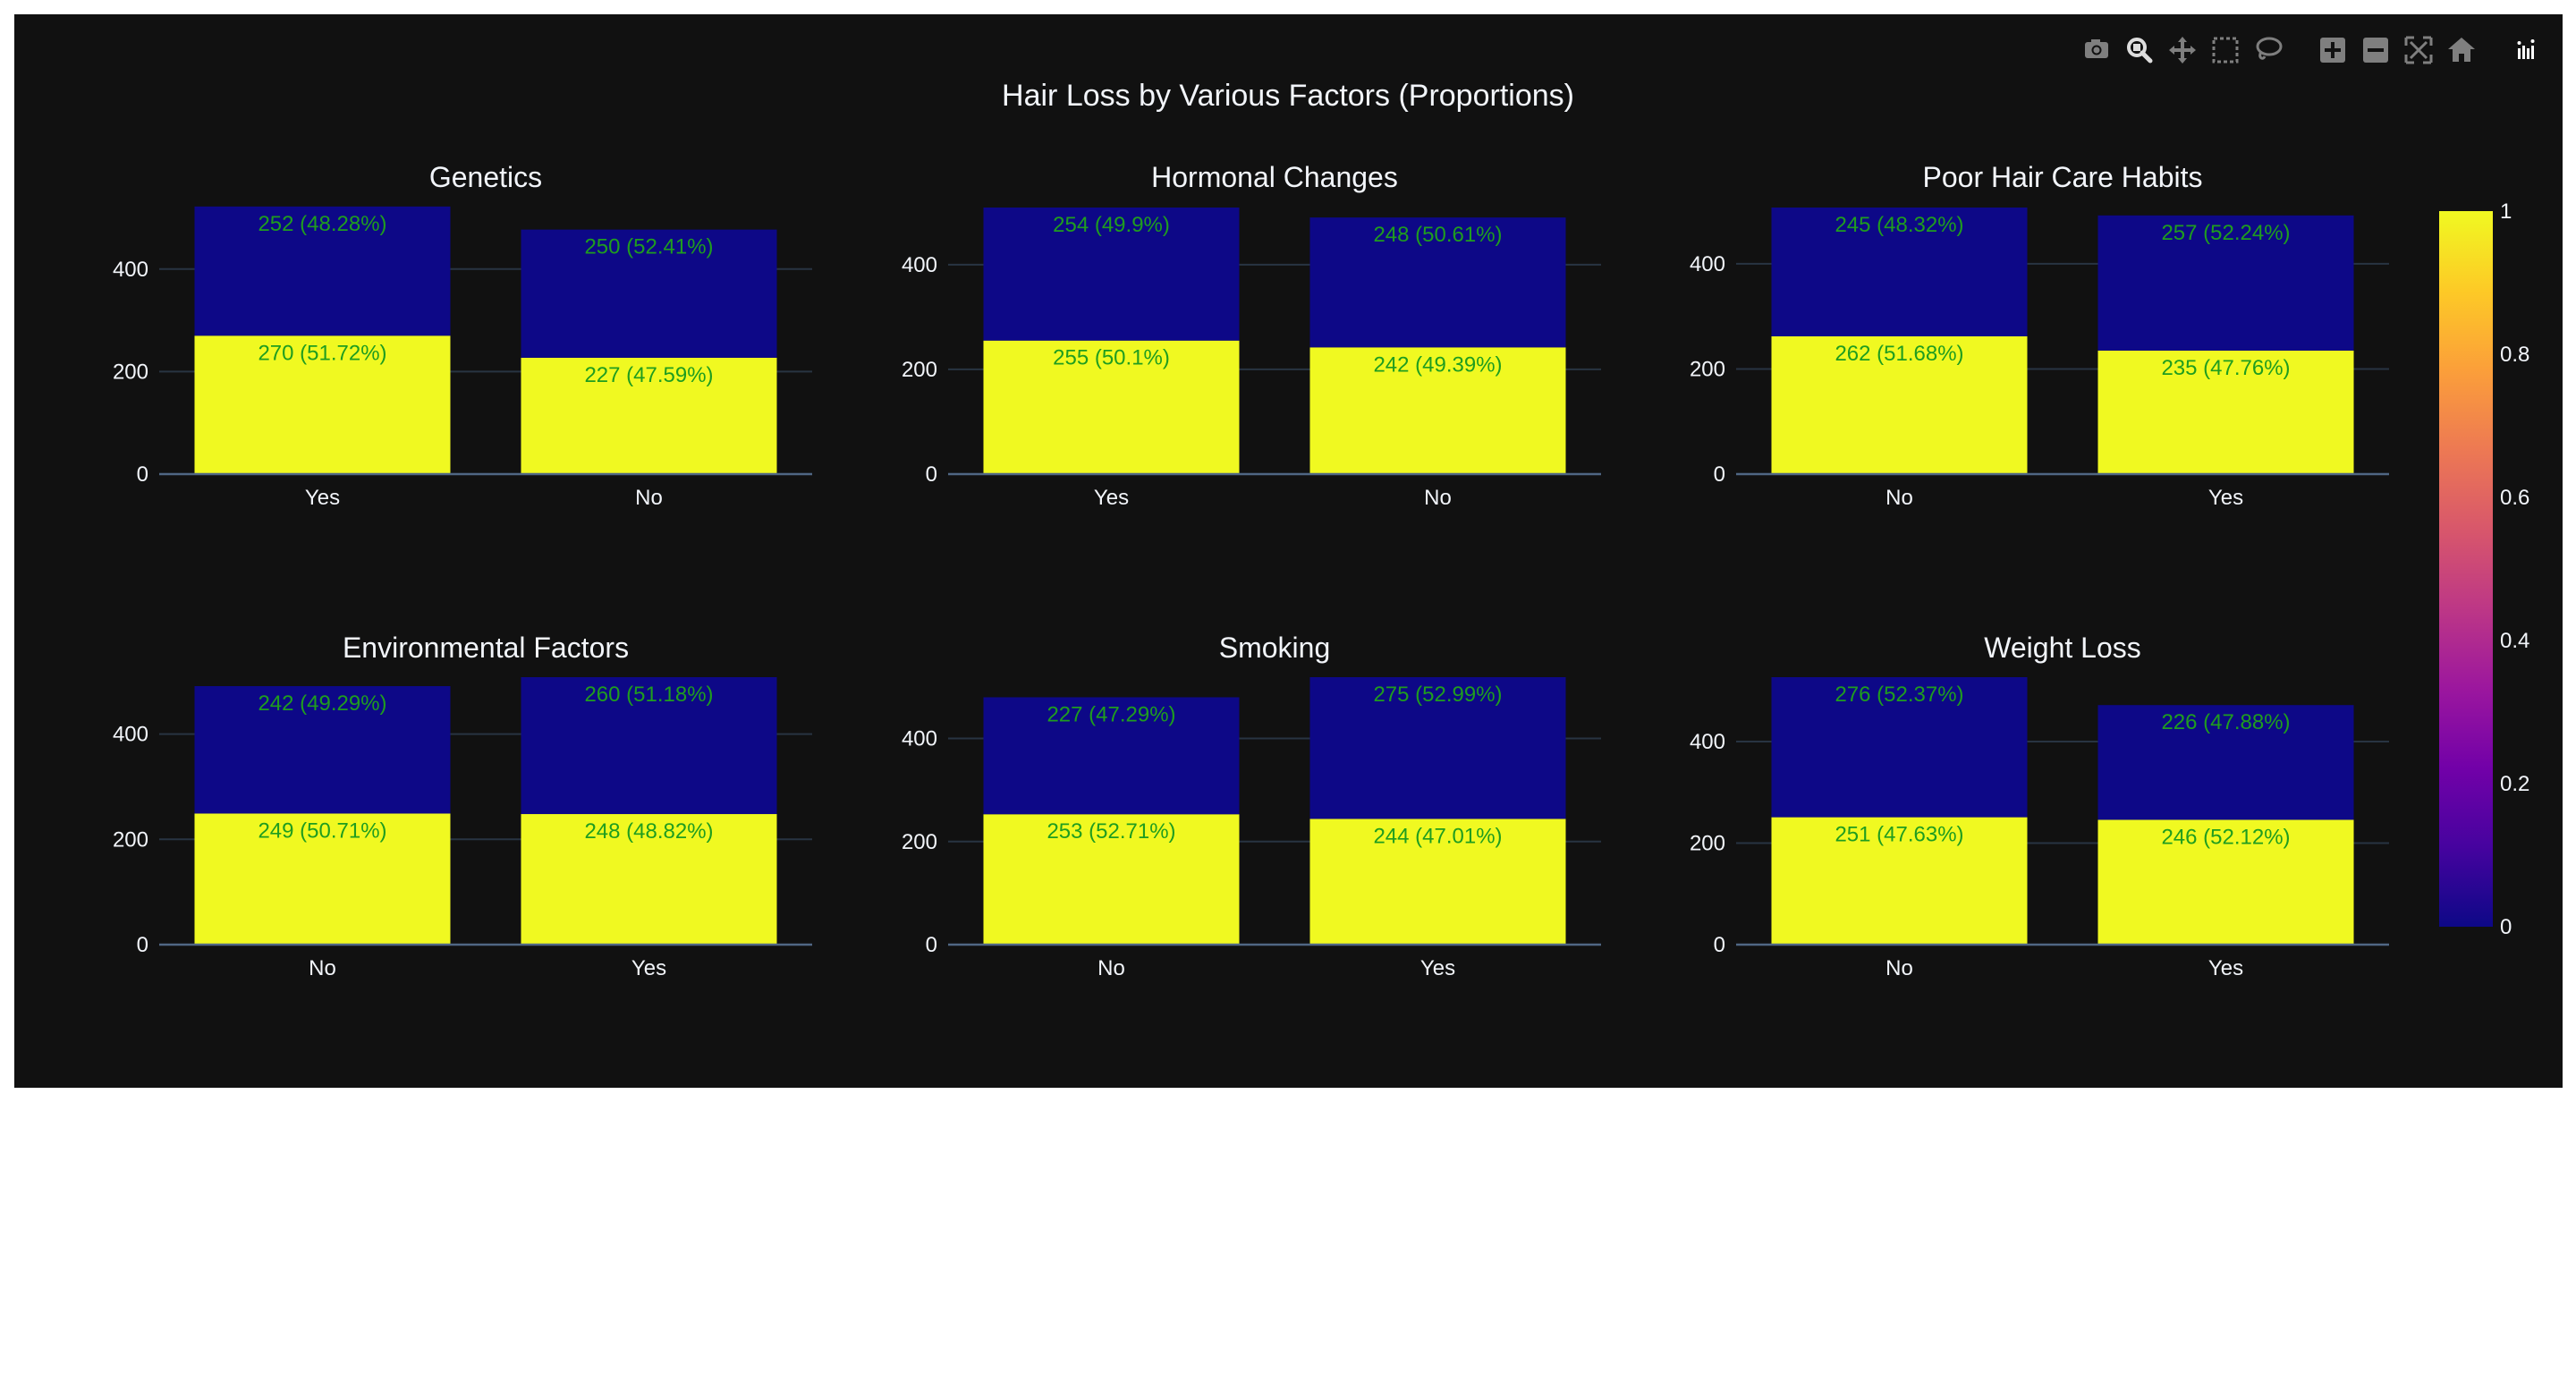 This screenshot has height=1374, width=2576. I want to click on colorbar-tick-label: 0.2, so click(2514, 784).